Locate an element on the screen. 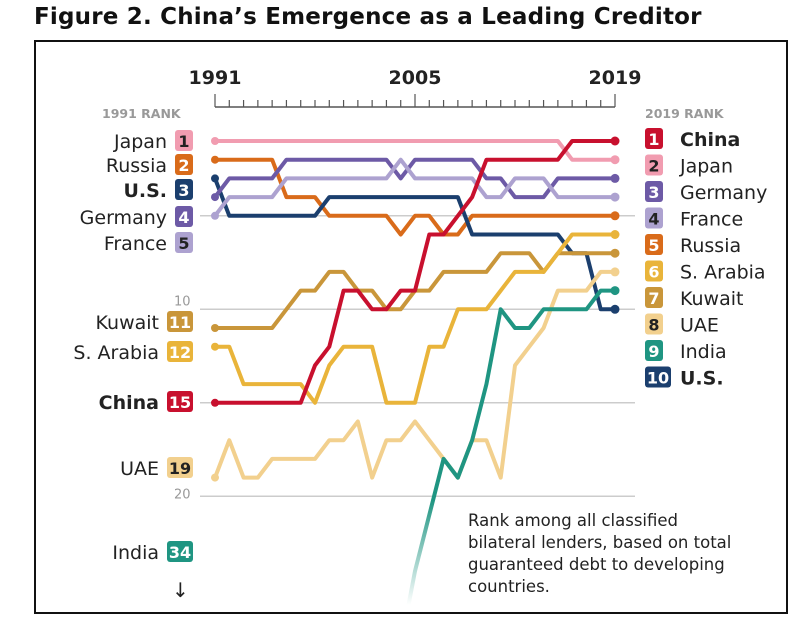 Image resolution: width=800 pixels, height=621 pixels. left-rank-badge-france is located at coordinates (184, 242).